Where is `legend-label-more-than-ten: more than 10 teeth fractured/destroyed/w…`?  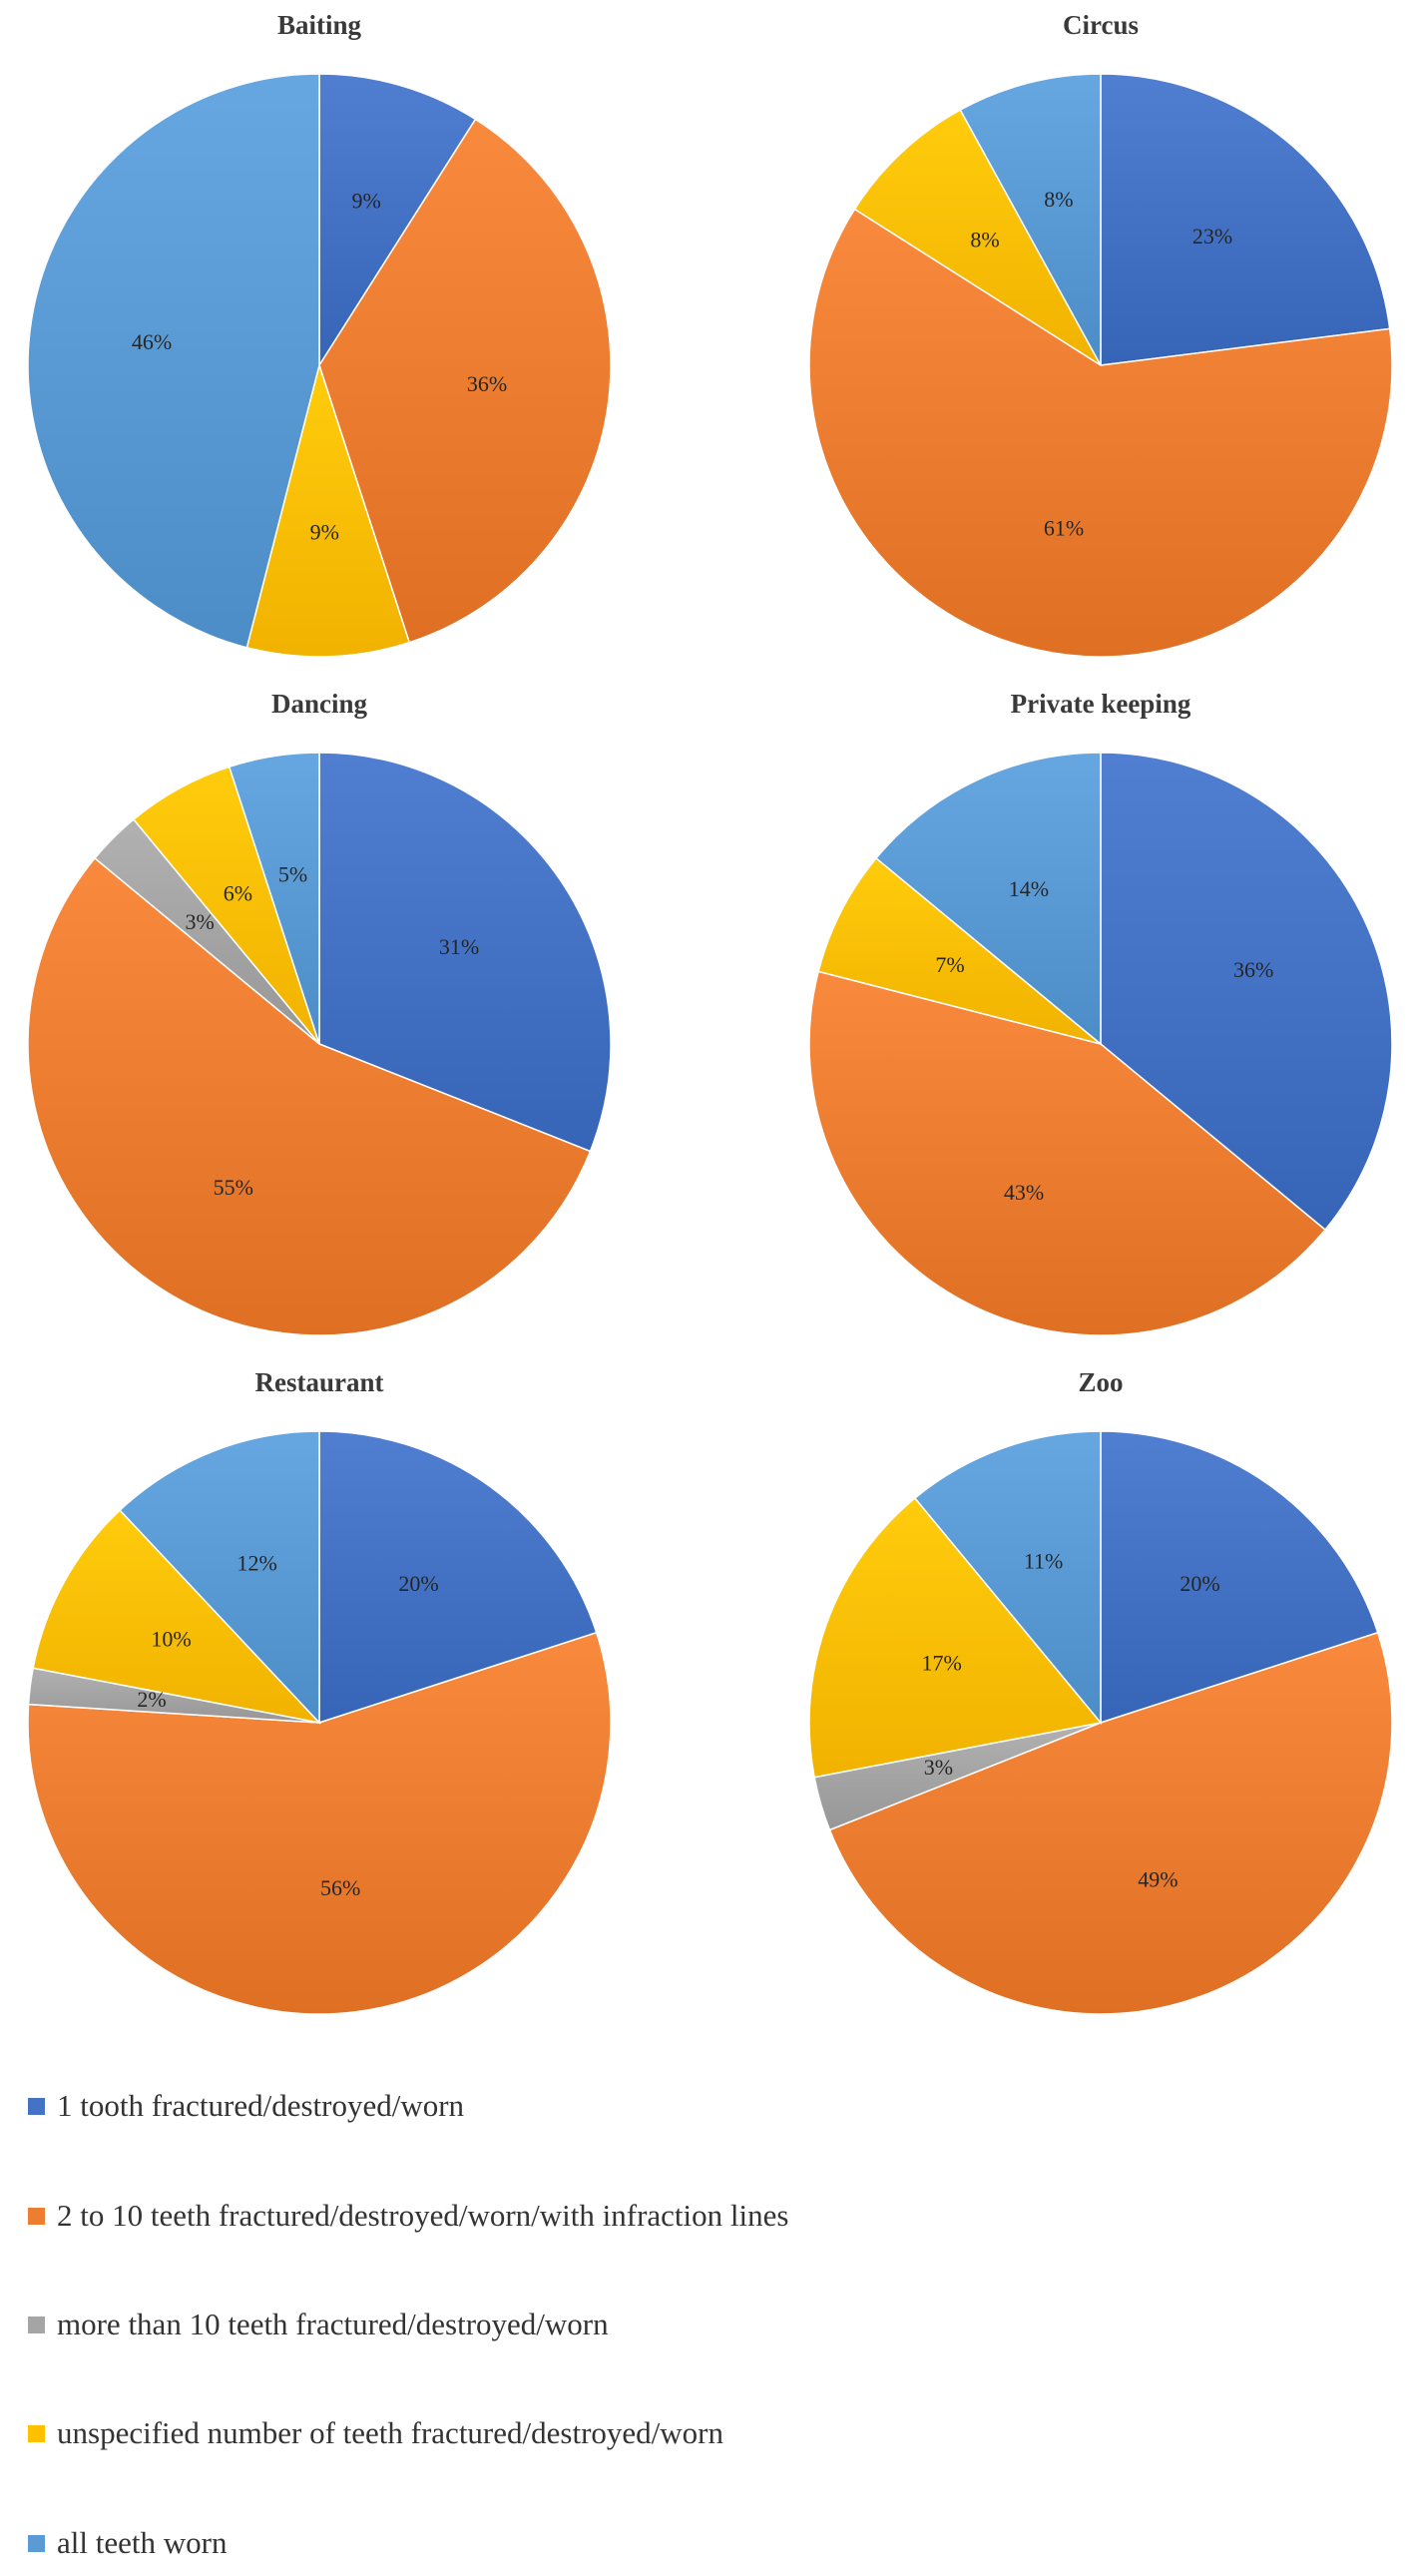
legend-label-more-than-ten: more than 10 teeth fractured/destroyed/w… is located at coordinates (333, 2324).